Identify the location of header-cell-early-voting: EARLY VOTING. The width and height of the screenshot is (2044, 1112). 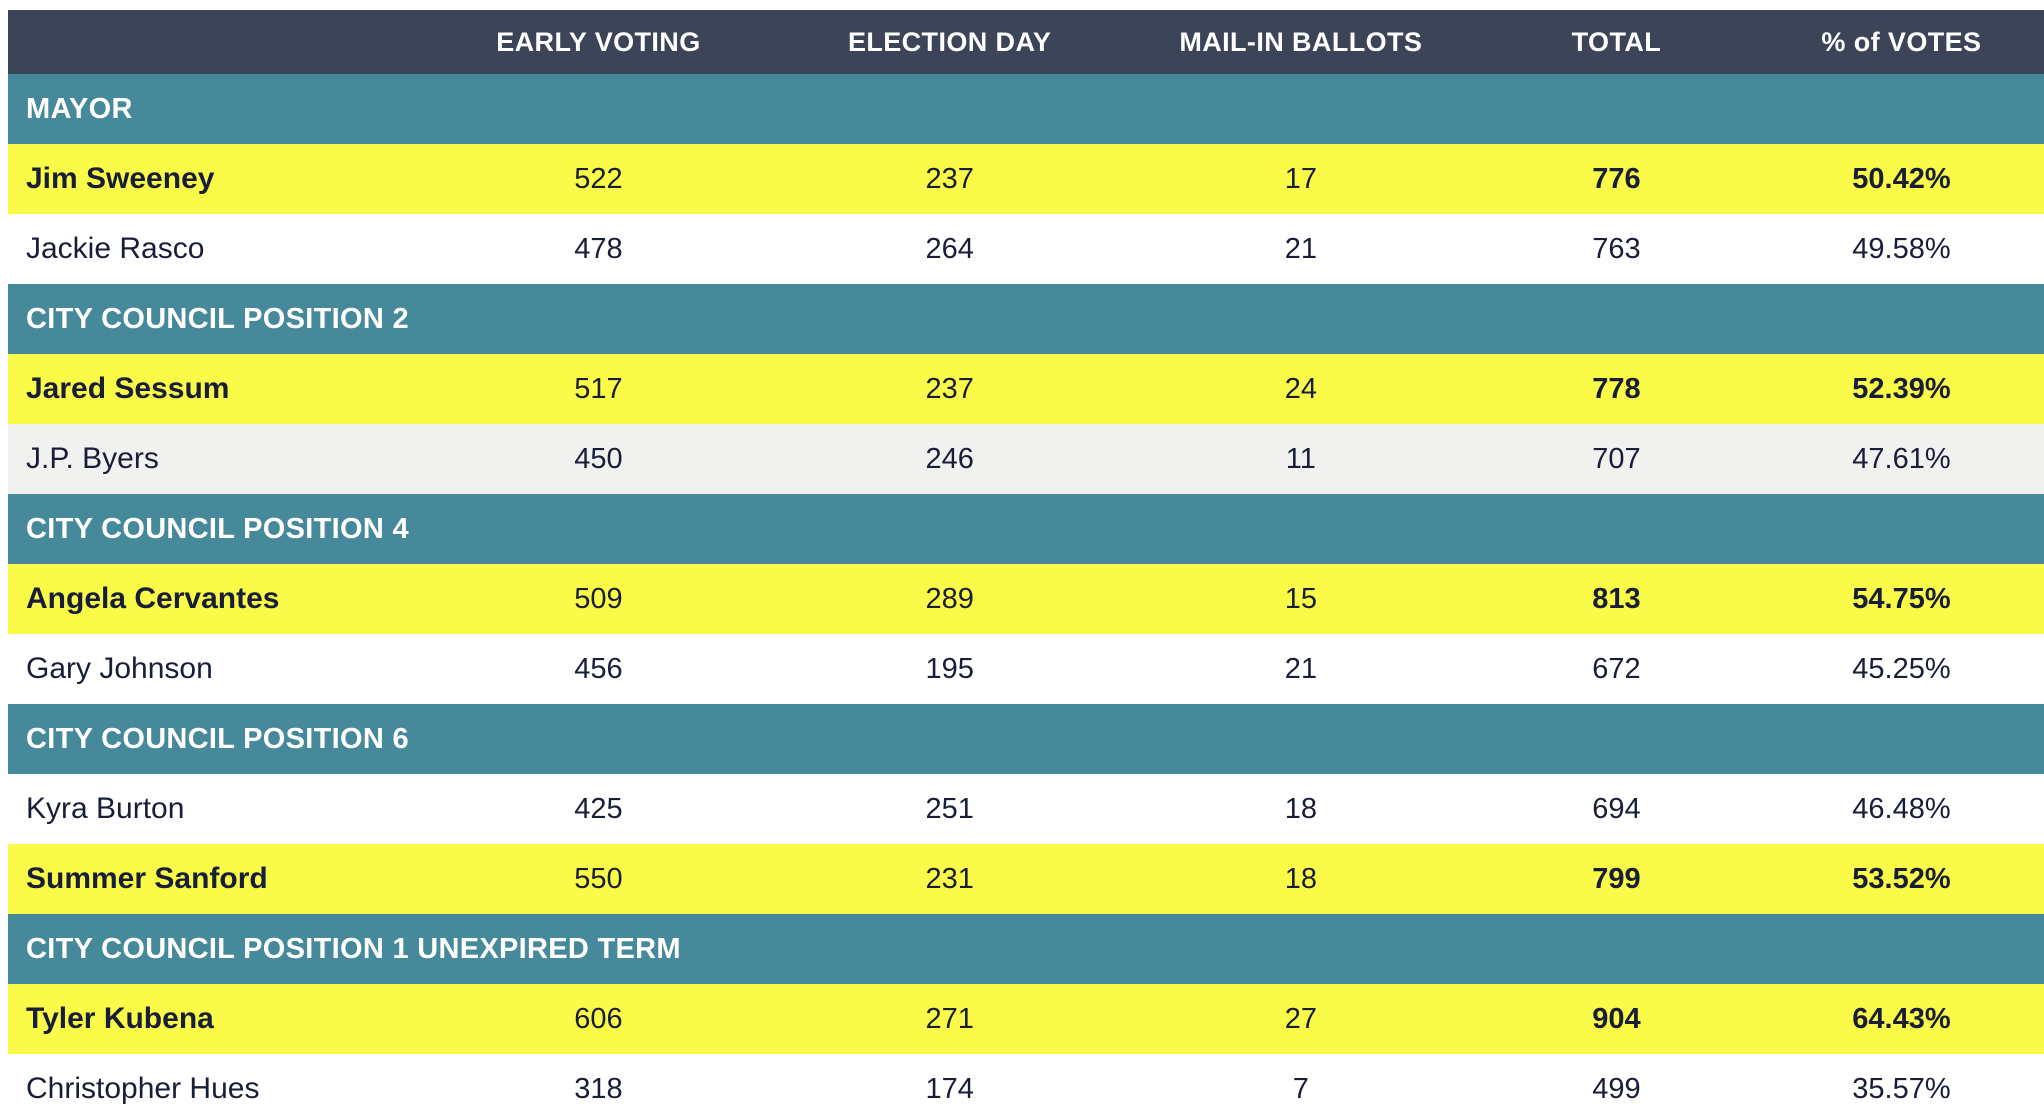
(598, 41).